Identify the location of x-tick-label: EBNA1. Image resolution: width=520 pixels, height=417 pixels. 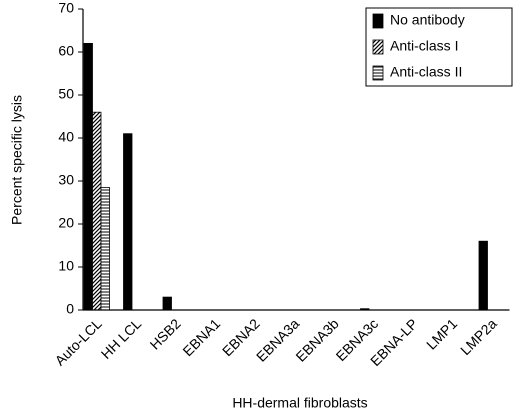
(201, 337).